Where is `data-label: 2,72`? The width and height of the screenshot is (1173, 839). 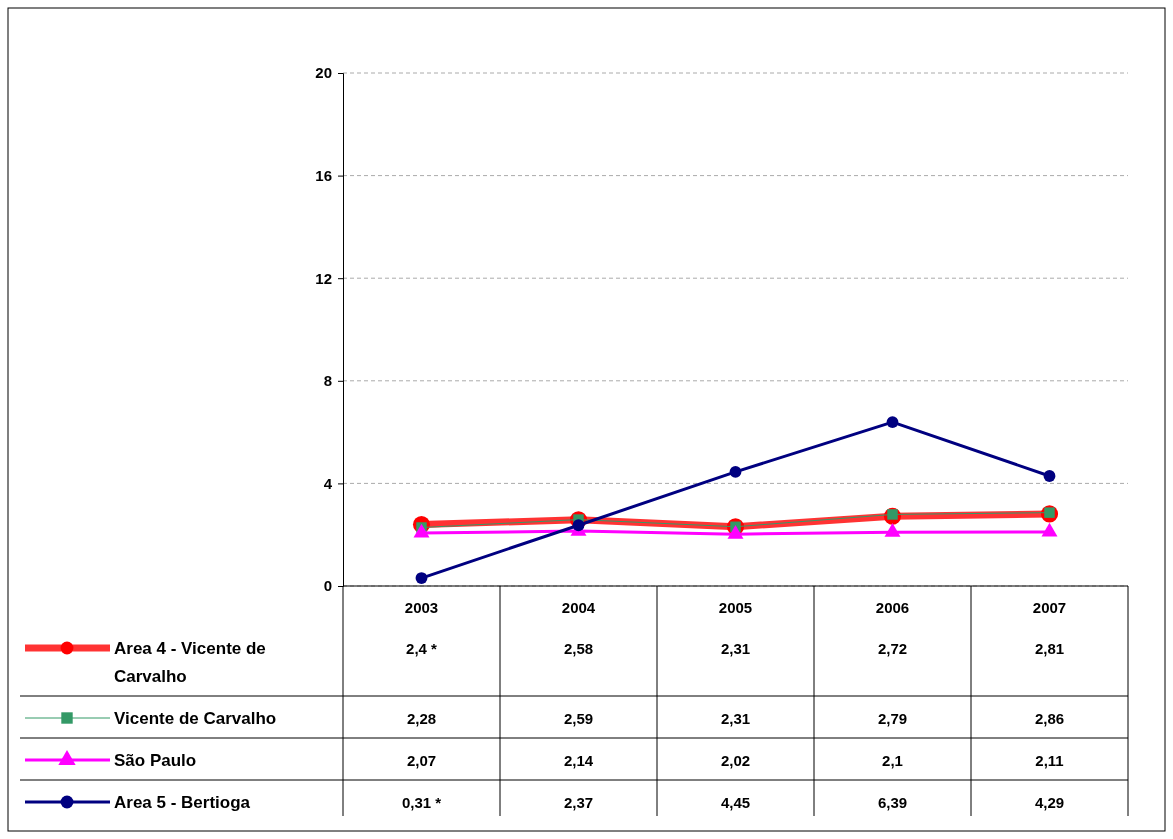
data-label: 2,72 is located at coordinates (892, 648).